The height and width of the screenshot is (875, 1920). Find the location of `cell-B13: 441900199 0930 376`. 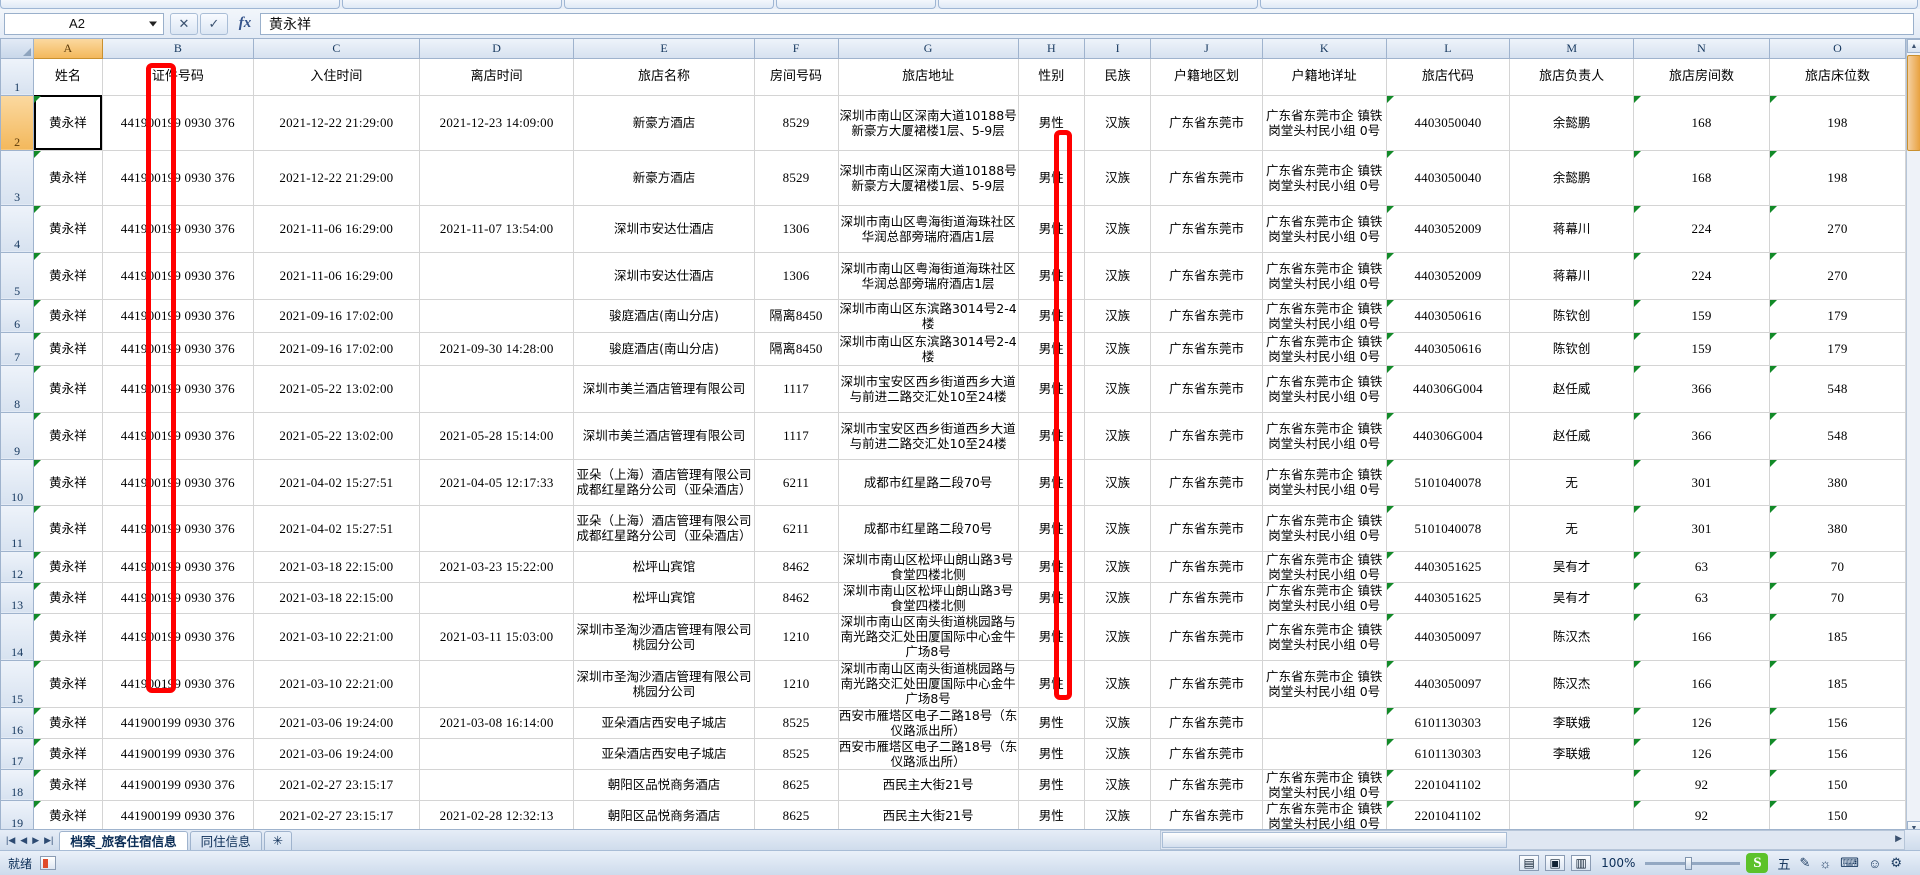

cell-B13: 441900199 0930 376 is located at coordinates (178, 597).